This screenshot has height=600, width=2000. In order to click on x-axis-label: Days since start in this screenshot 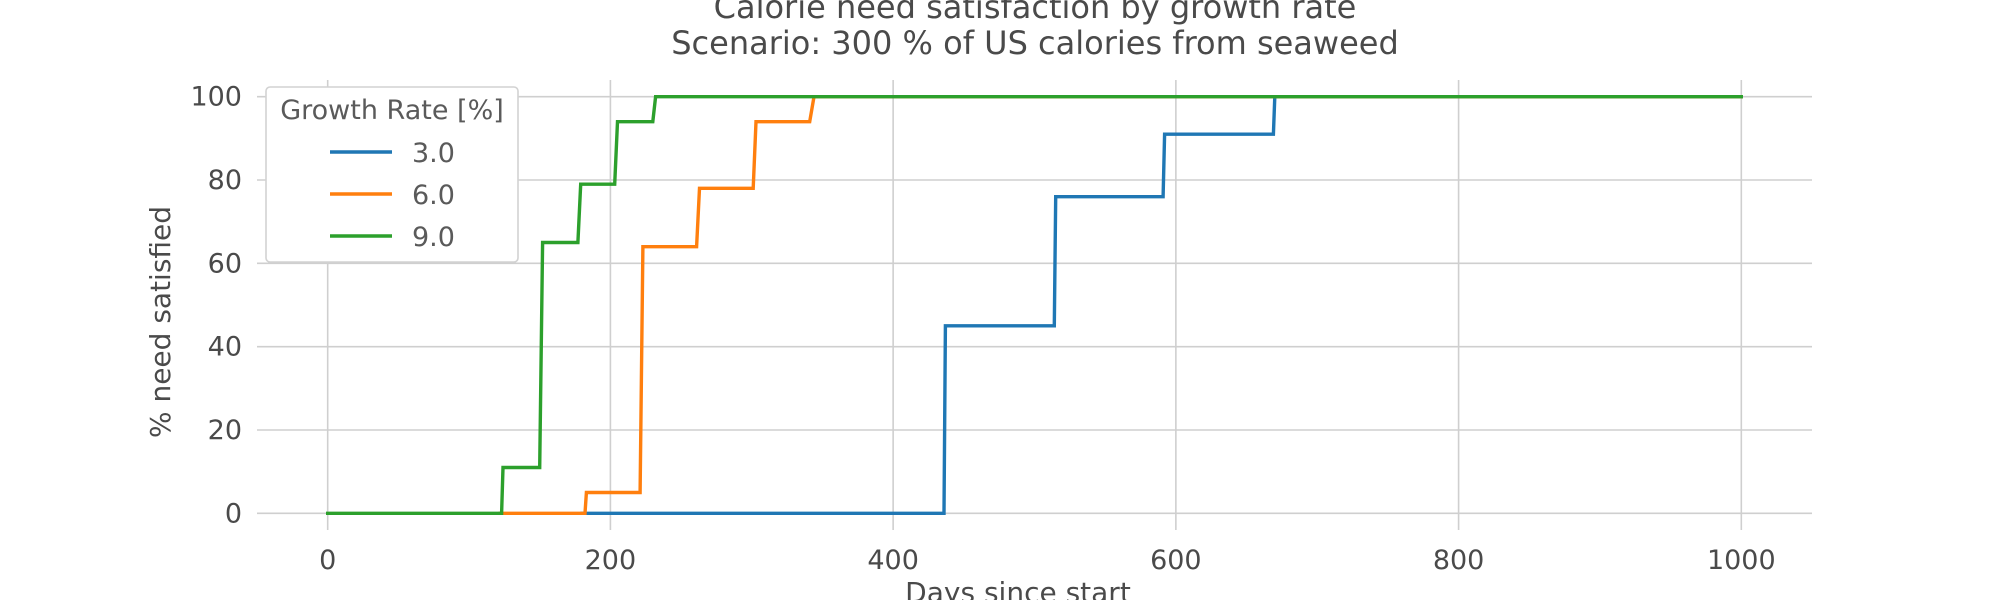, I will do `click(1018, 588)`.